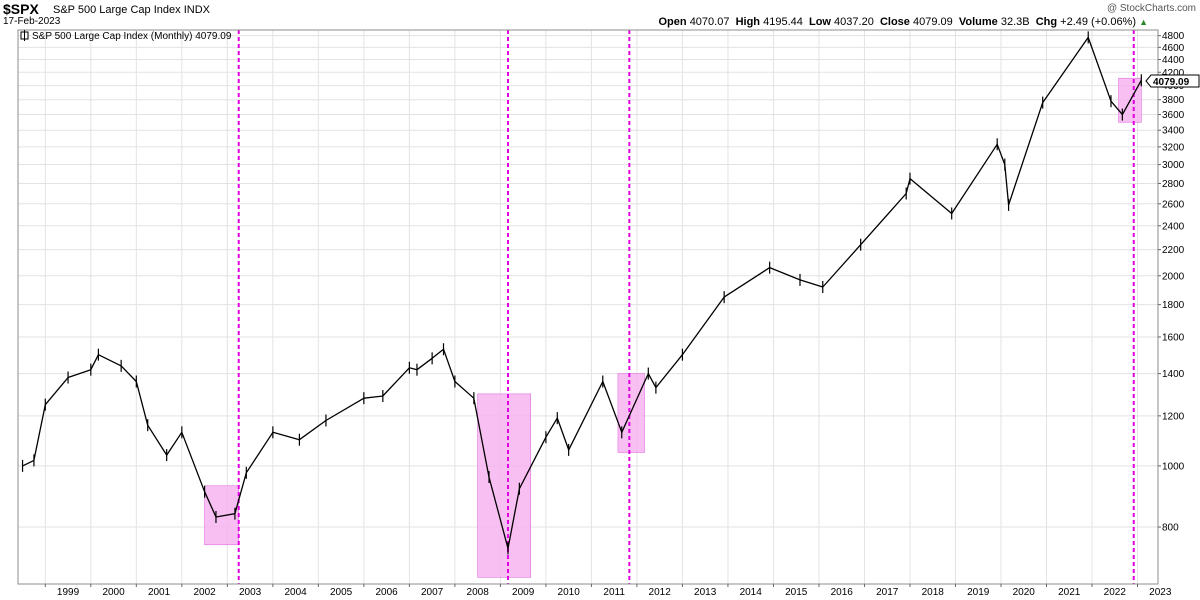 The width and height of the screenshot is (1200, 600). Describe the element at coordinates (117, 10) in the screenshot. I see `index-name-text: S&P 500 Large Cap Index` at that location.